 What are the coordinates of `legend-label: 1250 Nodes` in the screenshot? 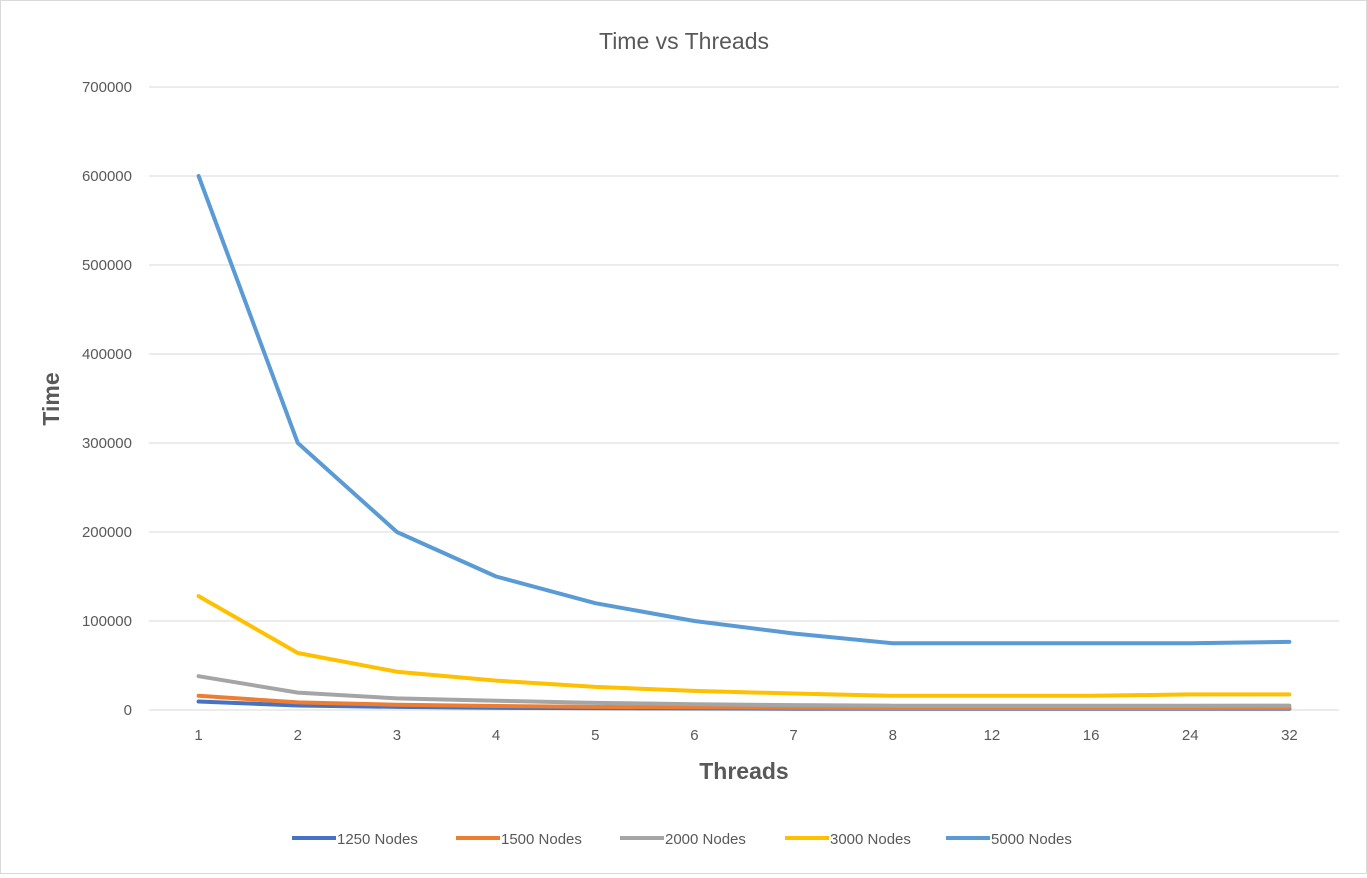 It's located at (377, 839).